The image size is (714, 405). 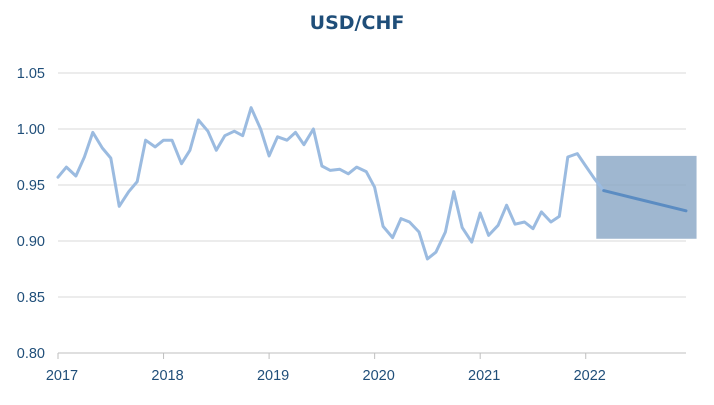 What do you see at coordinates (167, 376) in the screenshot?
I see `x-tick-label: 2018` at bounding box center [167, 376].